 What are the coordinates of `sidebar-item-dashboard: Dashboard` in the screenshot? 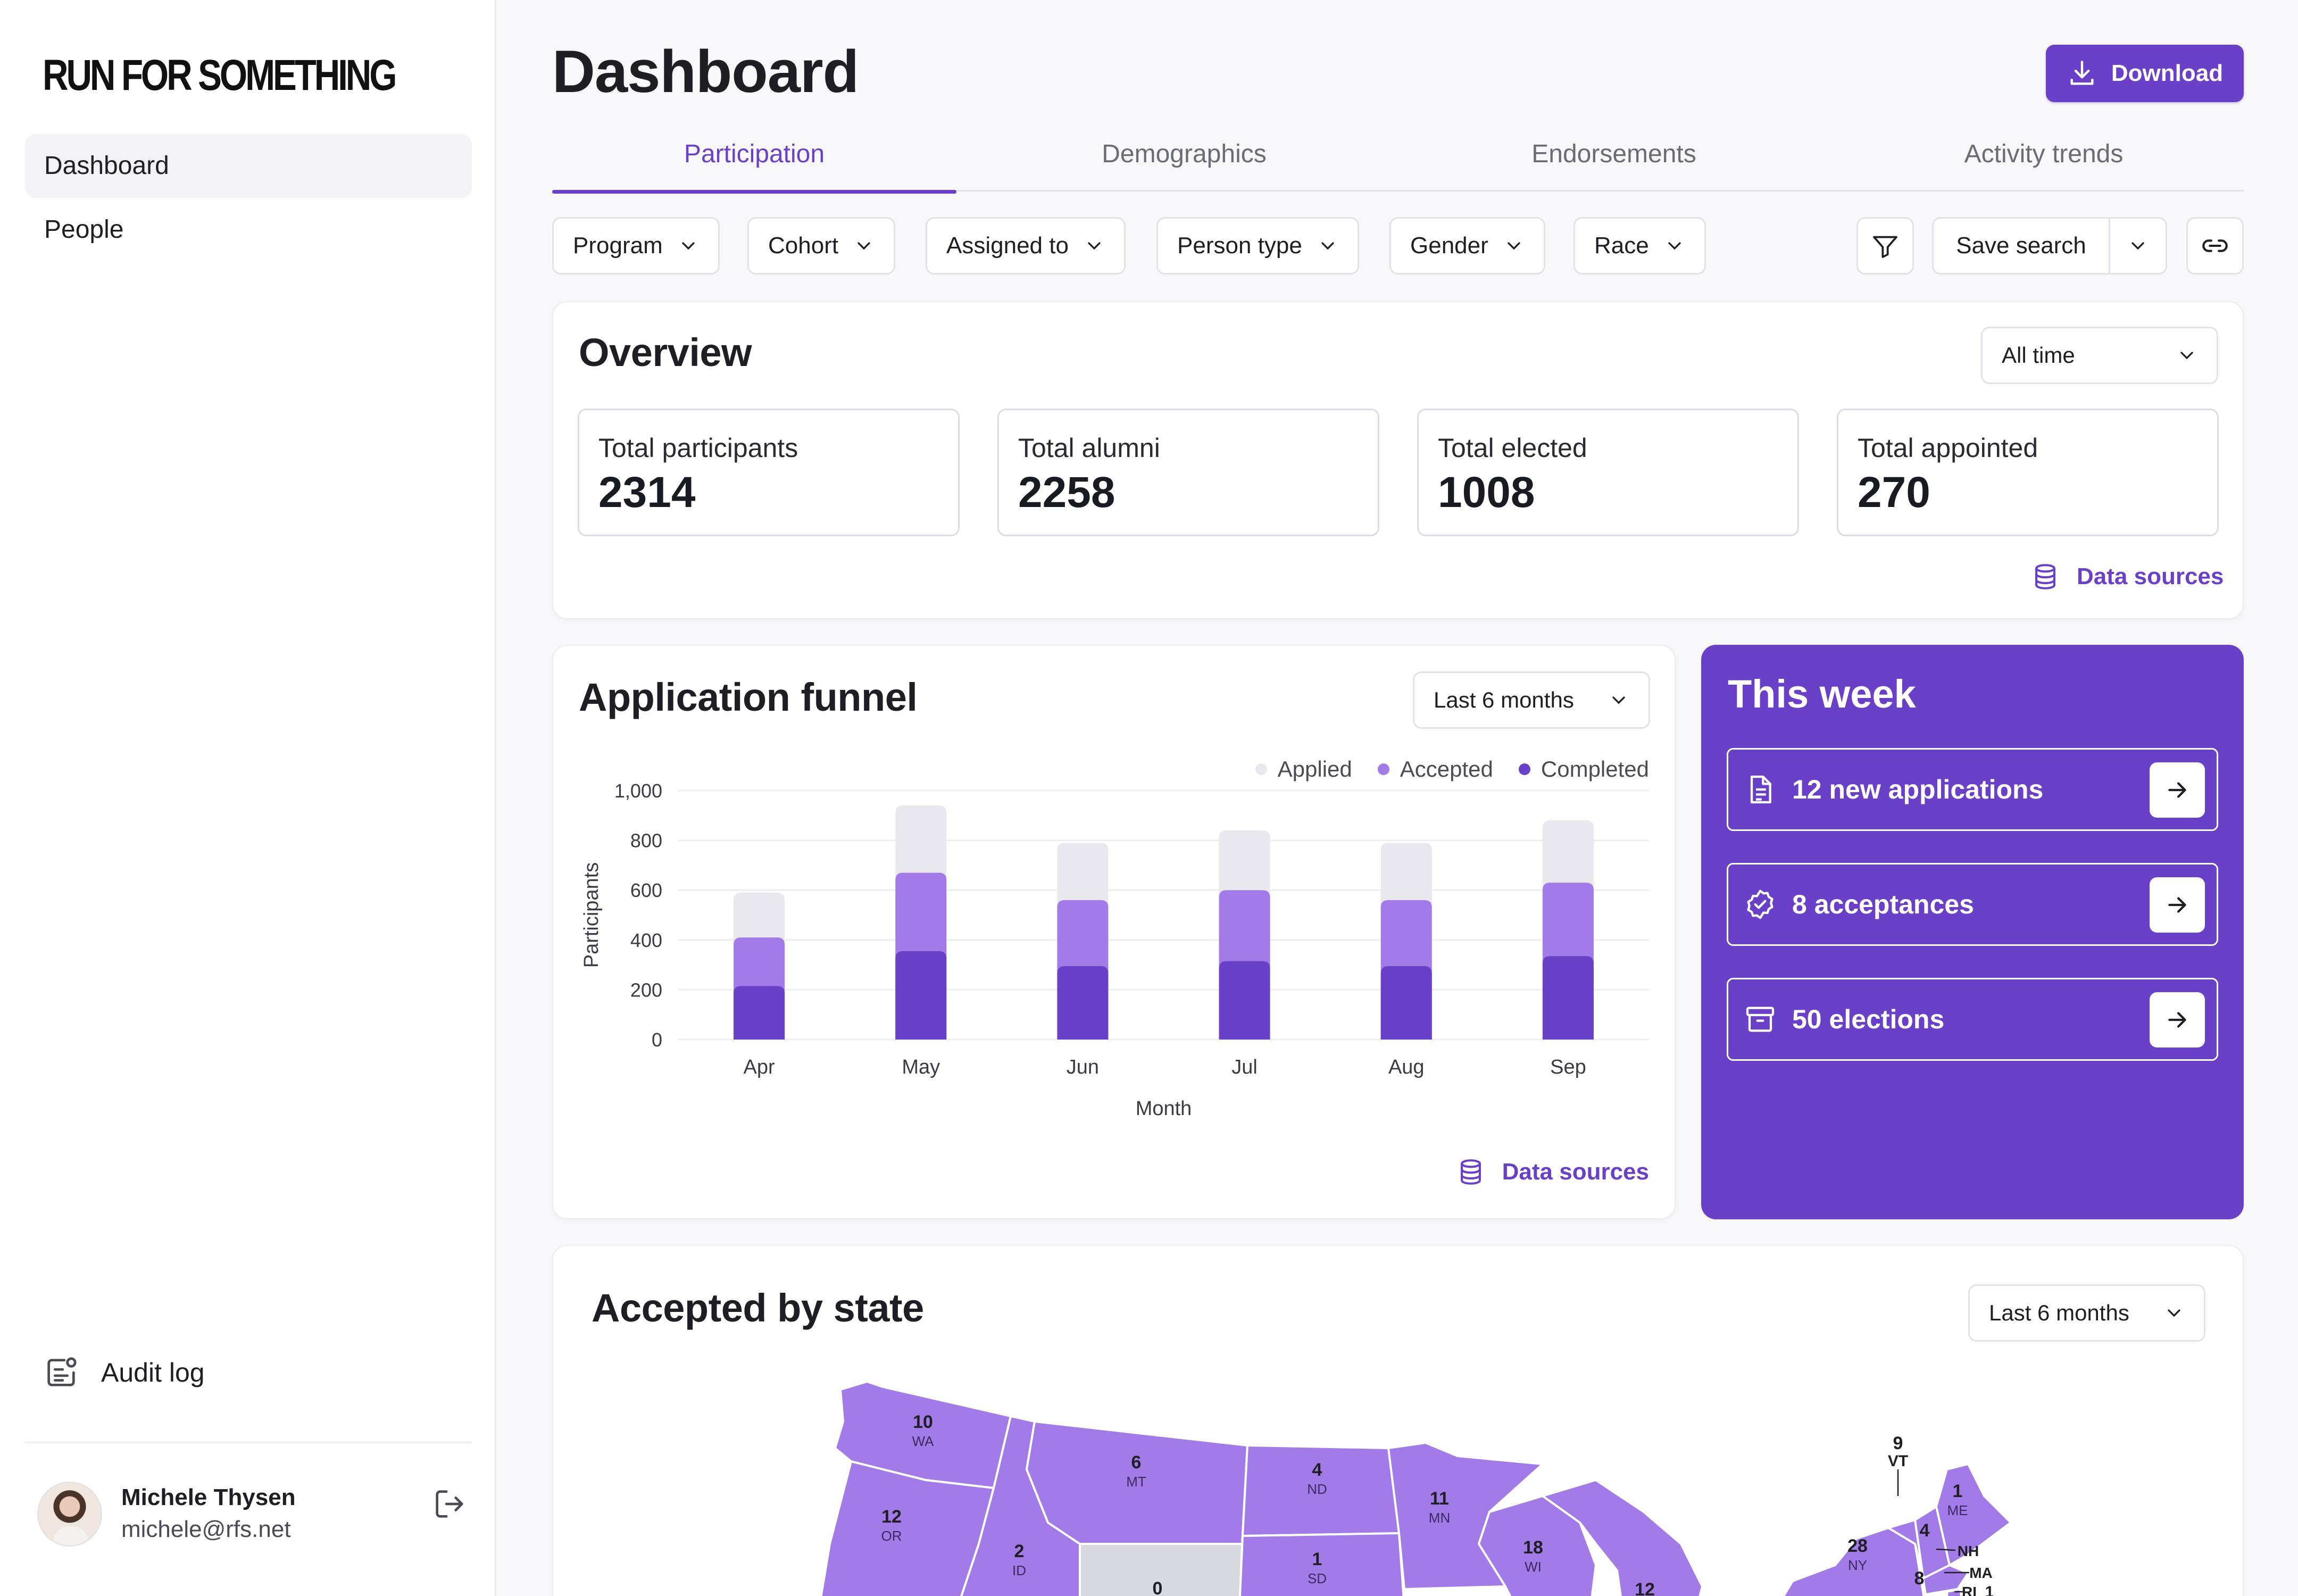 It's located at (248, 166).